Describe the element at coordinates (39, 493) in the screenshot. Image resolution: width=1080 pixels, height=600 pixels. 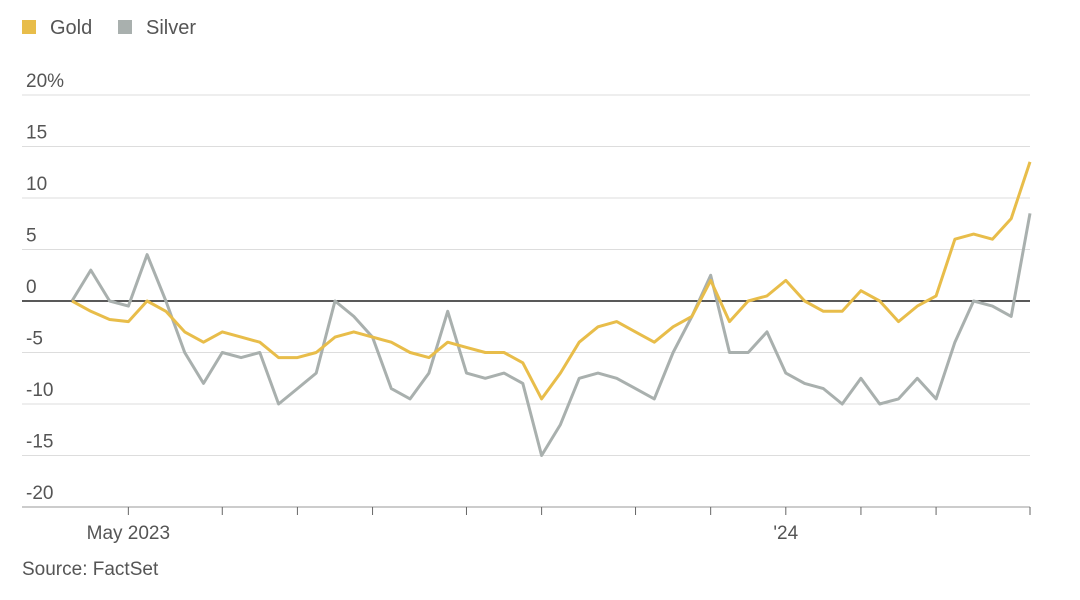
I see `y-tick-label: -20` at that location.